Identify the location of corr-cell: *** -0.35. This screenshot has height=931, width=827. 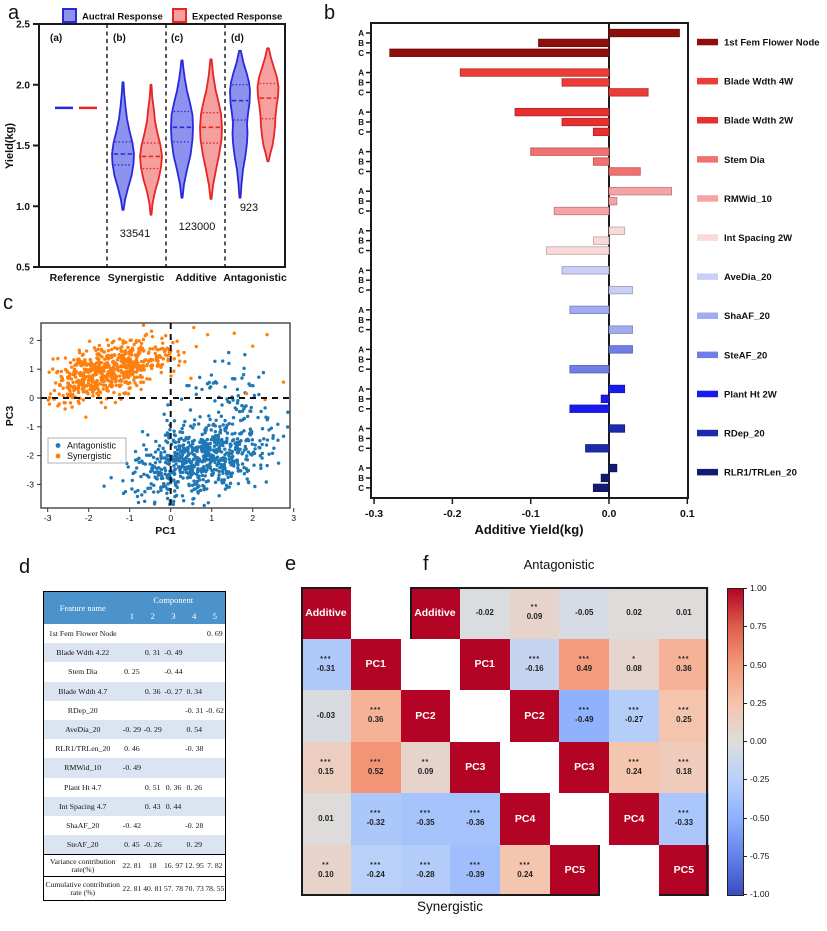
(425, 819).